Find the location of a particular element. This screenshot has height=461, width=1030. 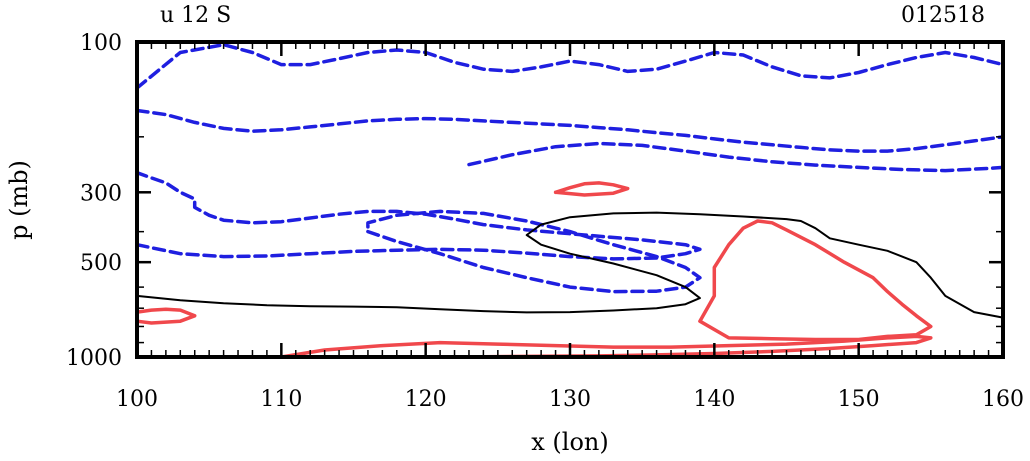

x-tick-label: 130 is located at coordinates (570, 399).